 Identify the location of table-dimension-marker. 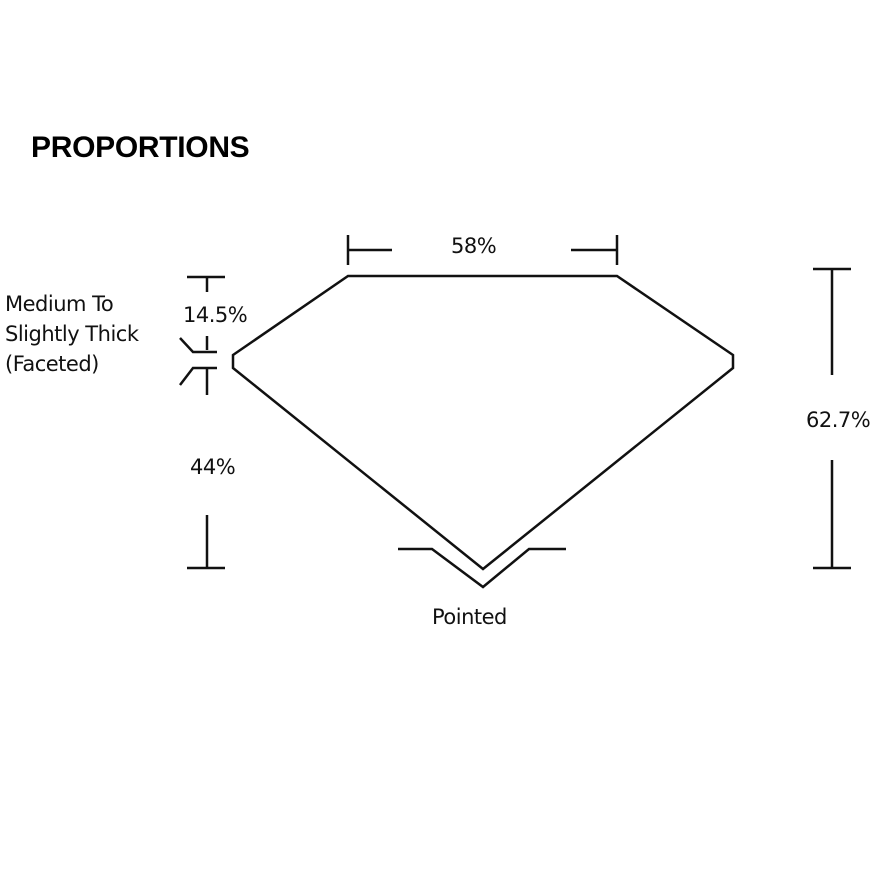
(482, 250).